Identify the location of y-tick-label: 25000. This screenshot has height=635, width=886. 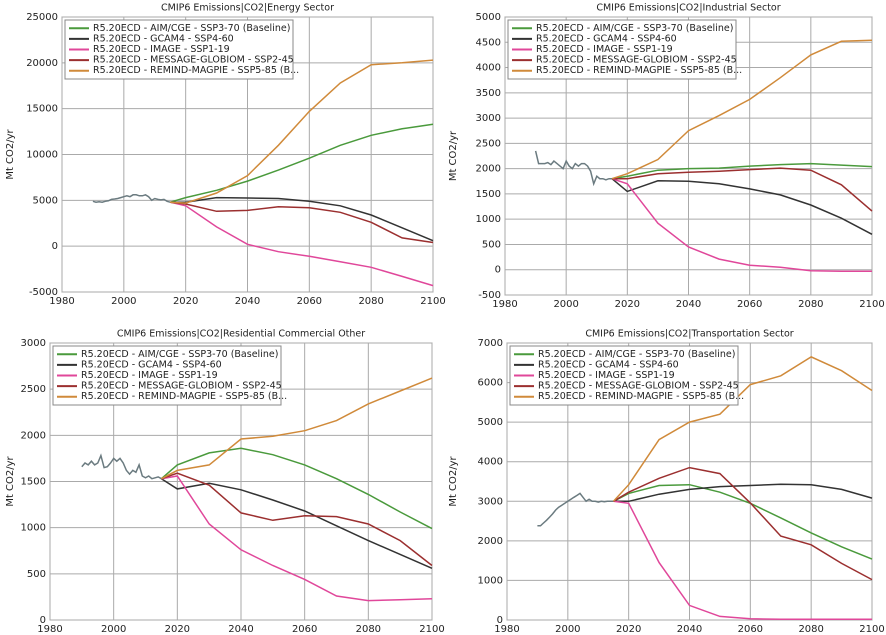
(42, 17).